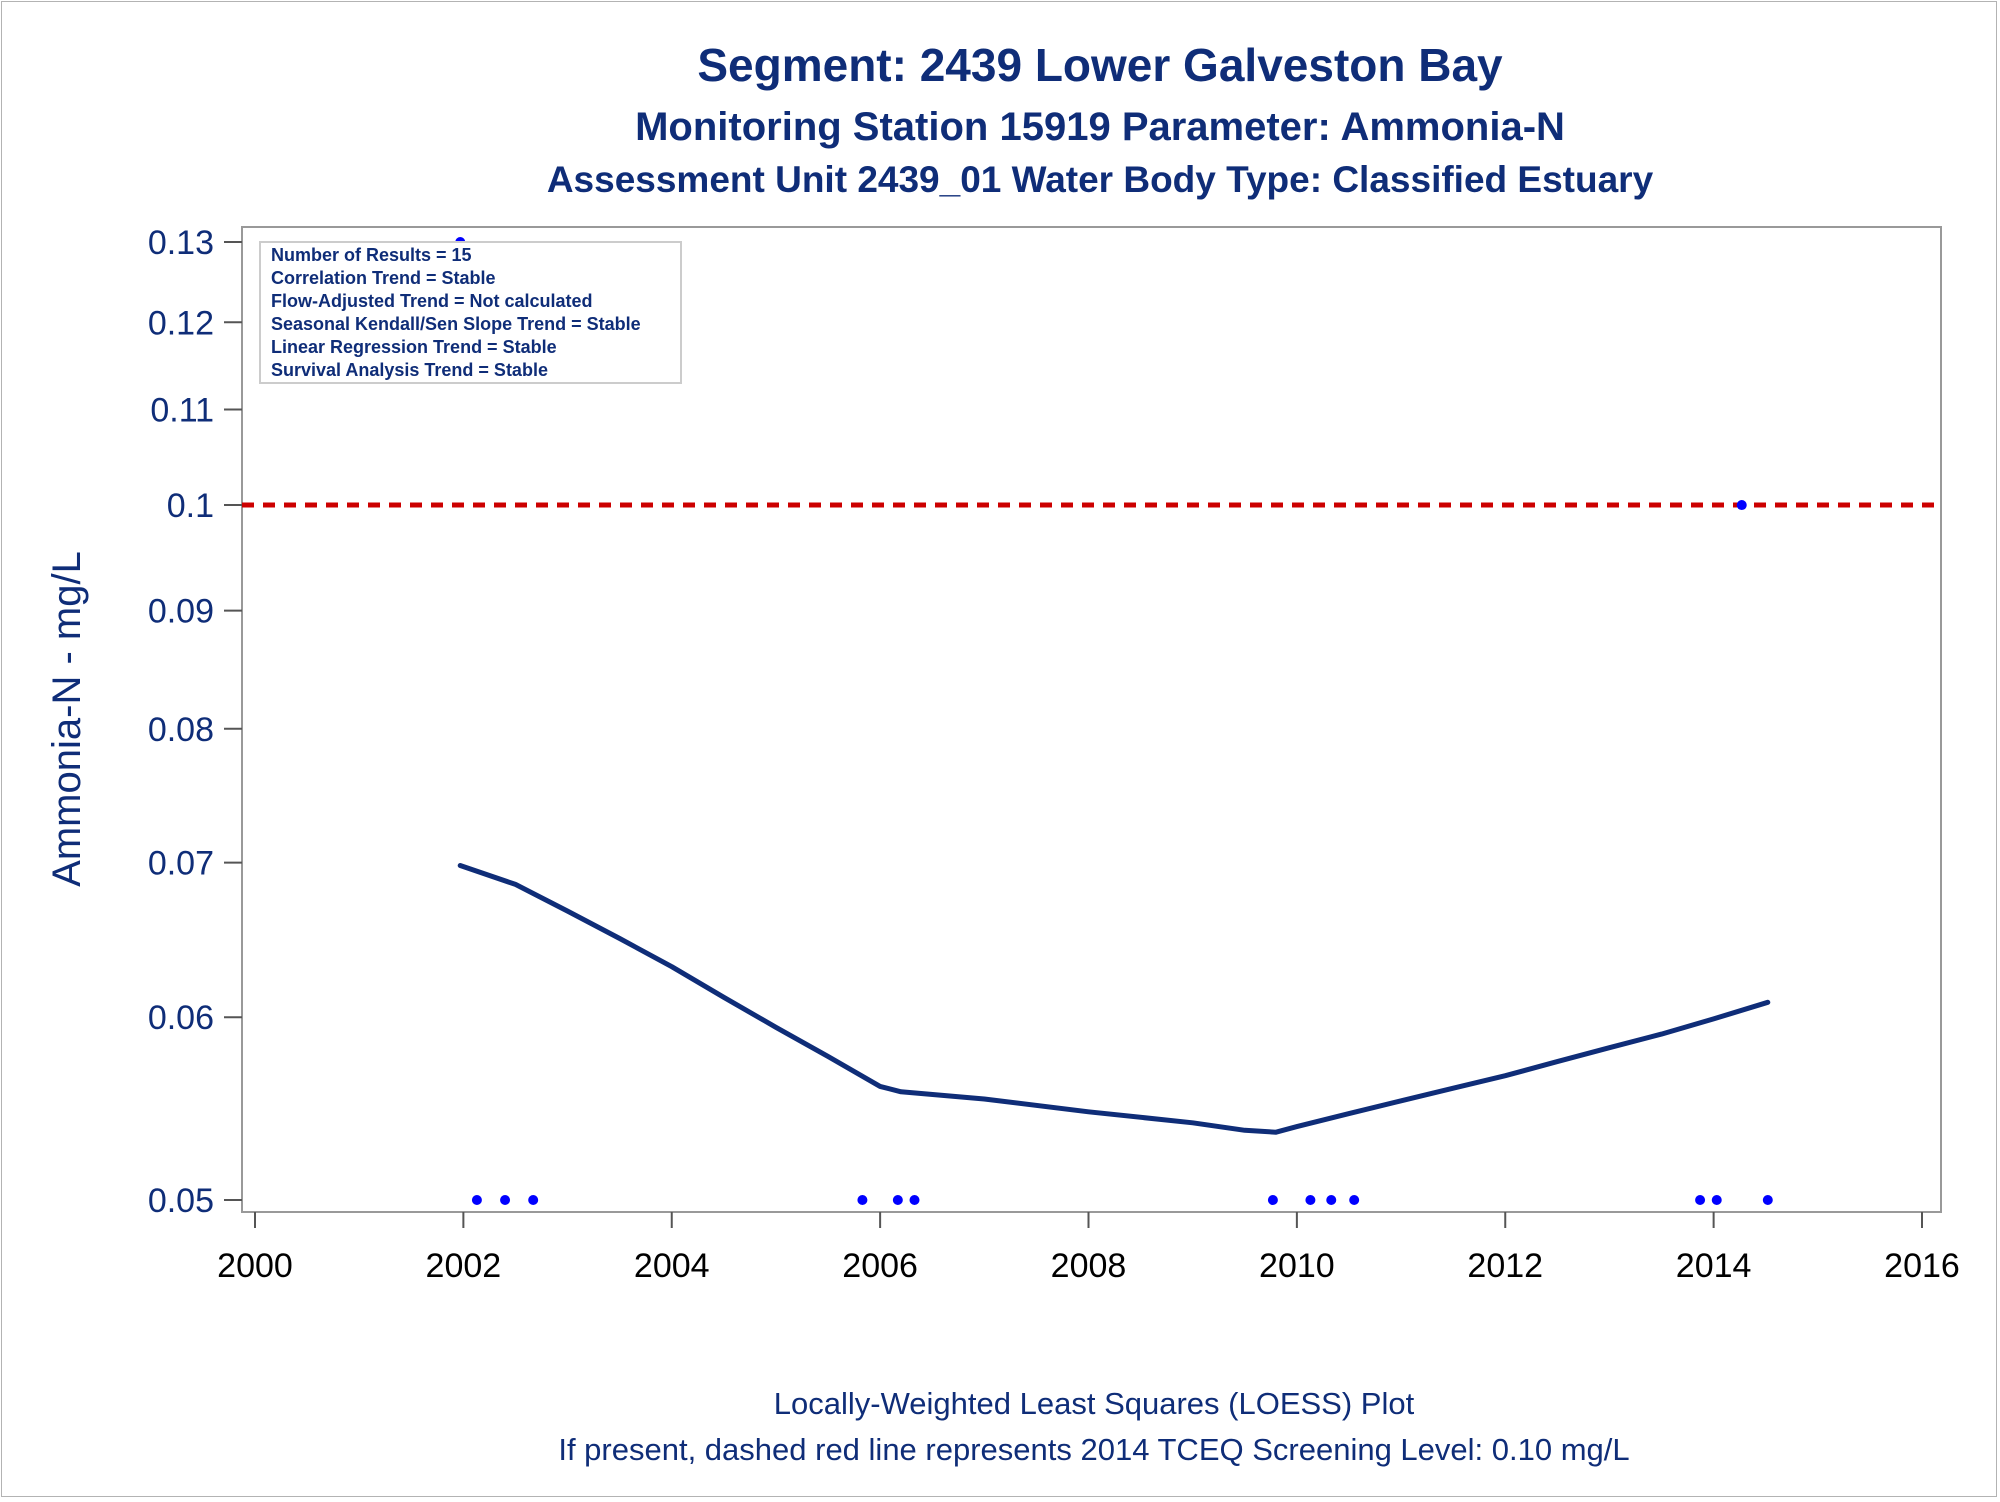  I want to click on stats-line-survival-analysis: Survival Analysis Trend = Stable, so click(409, 370).